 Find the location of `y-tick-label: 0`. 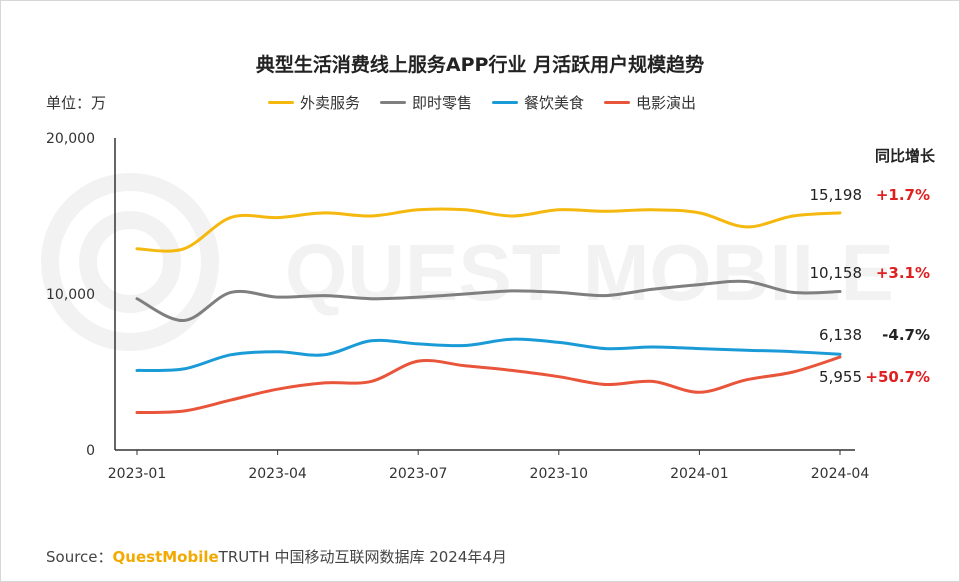

y-tick-label: 0 is located at coordinates (90, 451).